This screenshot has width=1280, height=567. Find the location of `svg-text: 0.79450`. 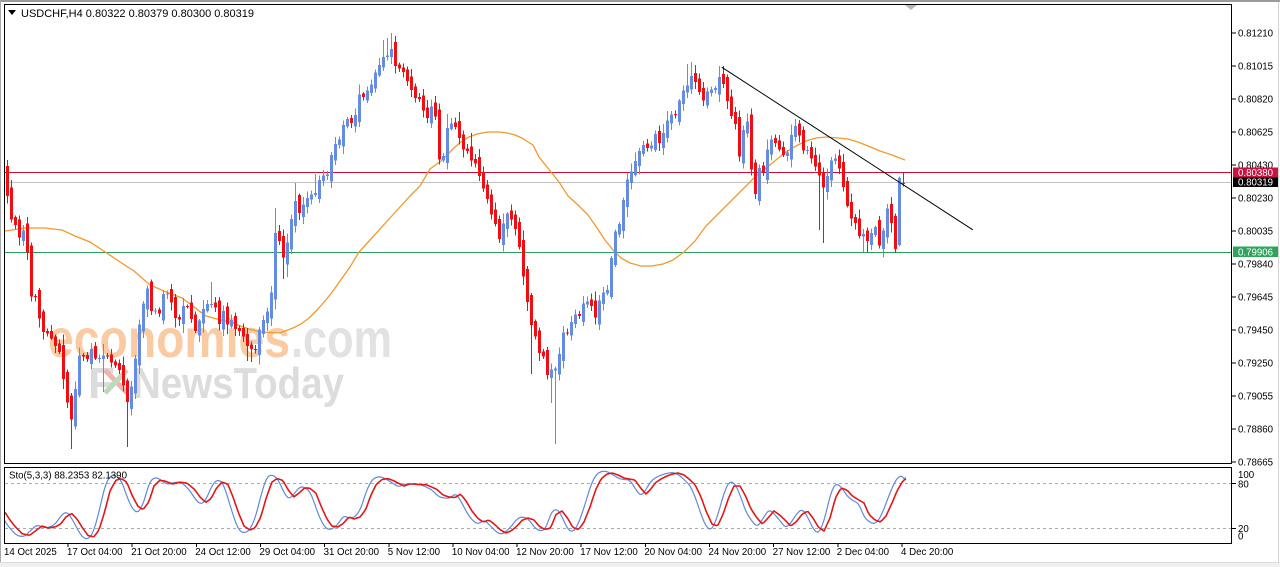

svg-text: 0.79450 is located at coordinates (1256, 330).